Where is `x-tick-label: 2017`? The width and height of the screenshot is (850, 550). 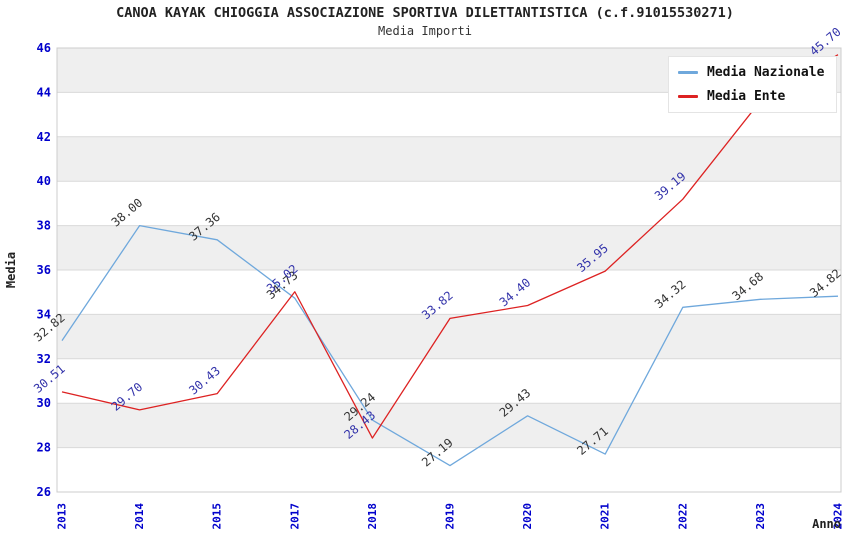 x-tick-label: 2017 is located at coordinates (294, 516).